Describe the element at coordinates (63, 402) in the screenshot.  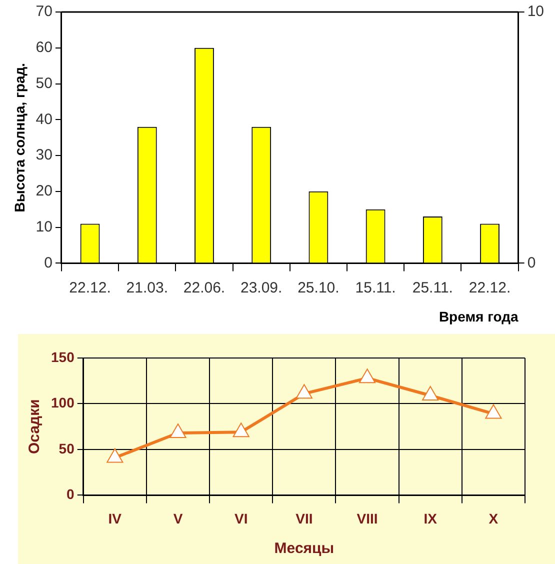
I see `y-tick-label: 100` at that location.